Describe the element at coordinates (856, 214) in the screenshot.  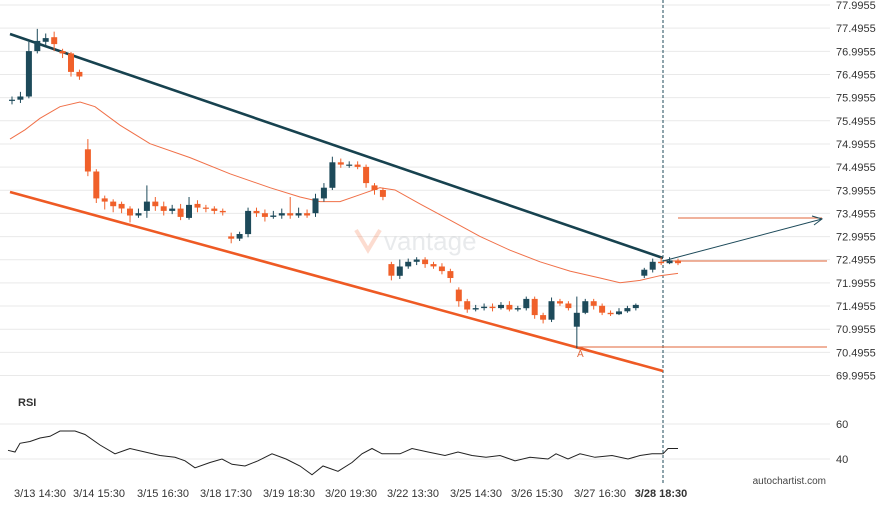
I see `y-tick-label: 73.4955` at that location.